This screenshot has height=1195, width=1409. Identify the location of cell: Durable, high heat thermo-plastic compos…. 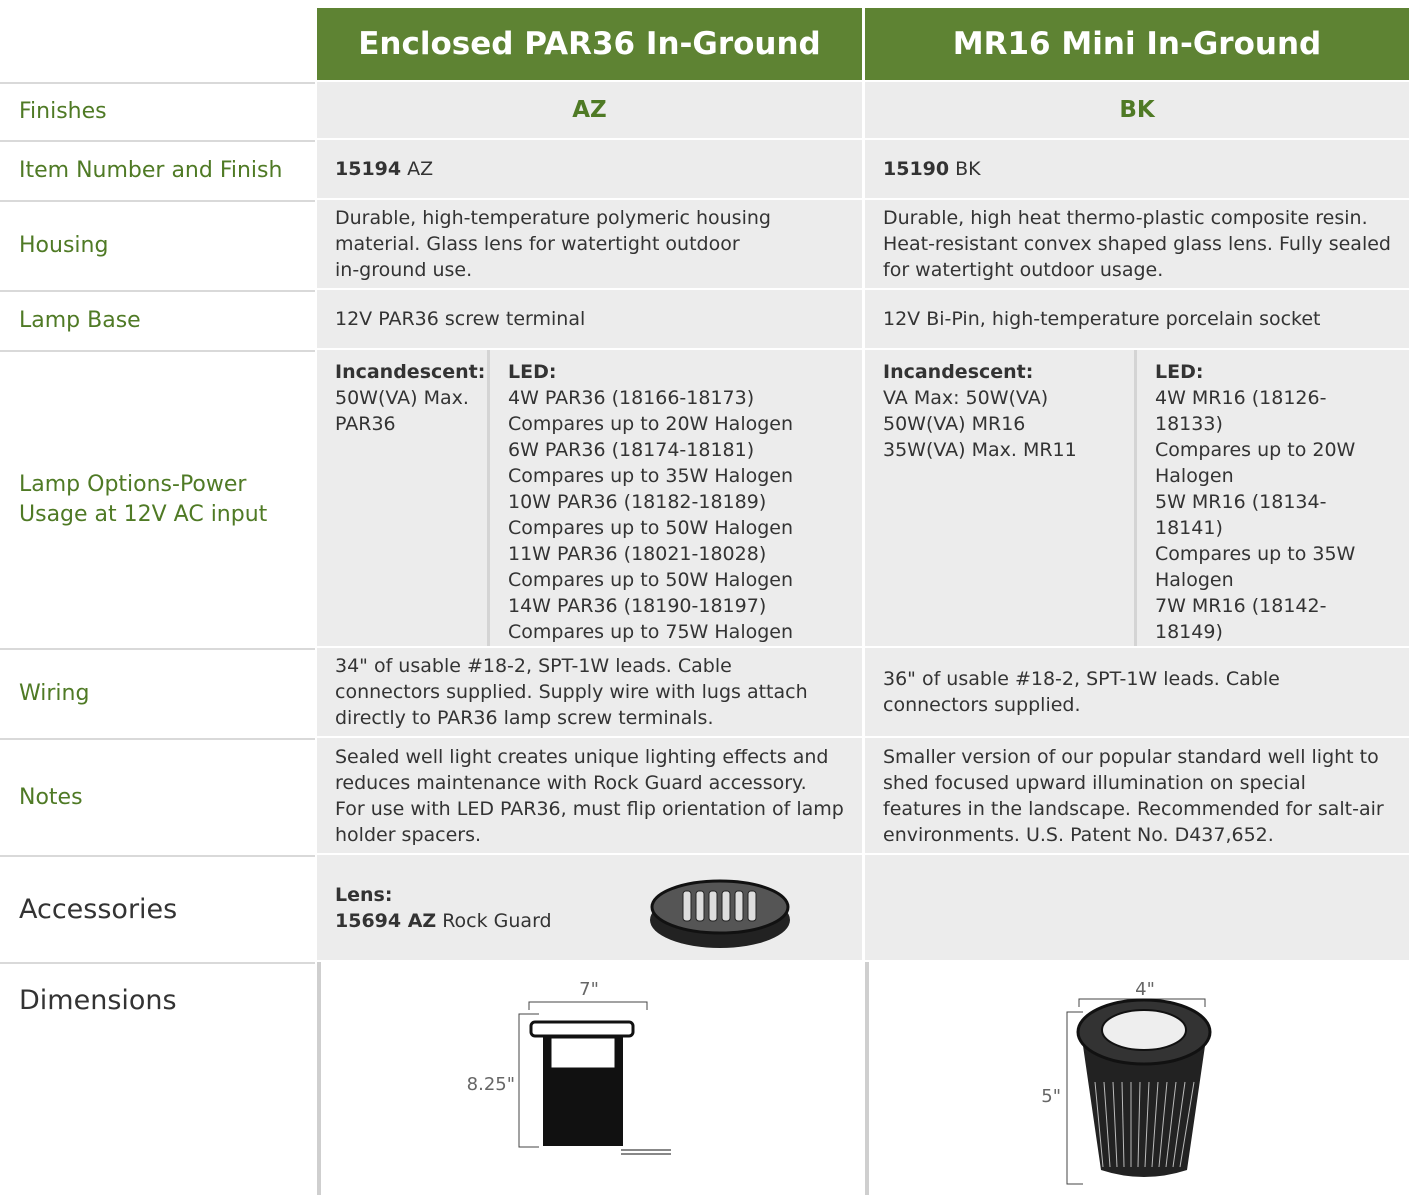
(1137, 244).